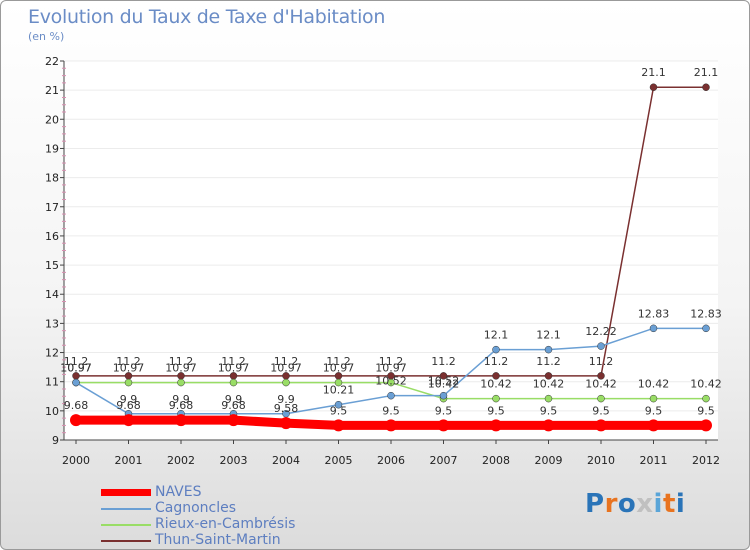  Describe the element at coordinates (126, 541) in the screenshot. I see `legend-swatch-thun` at that location.